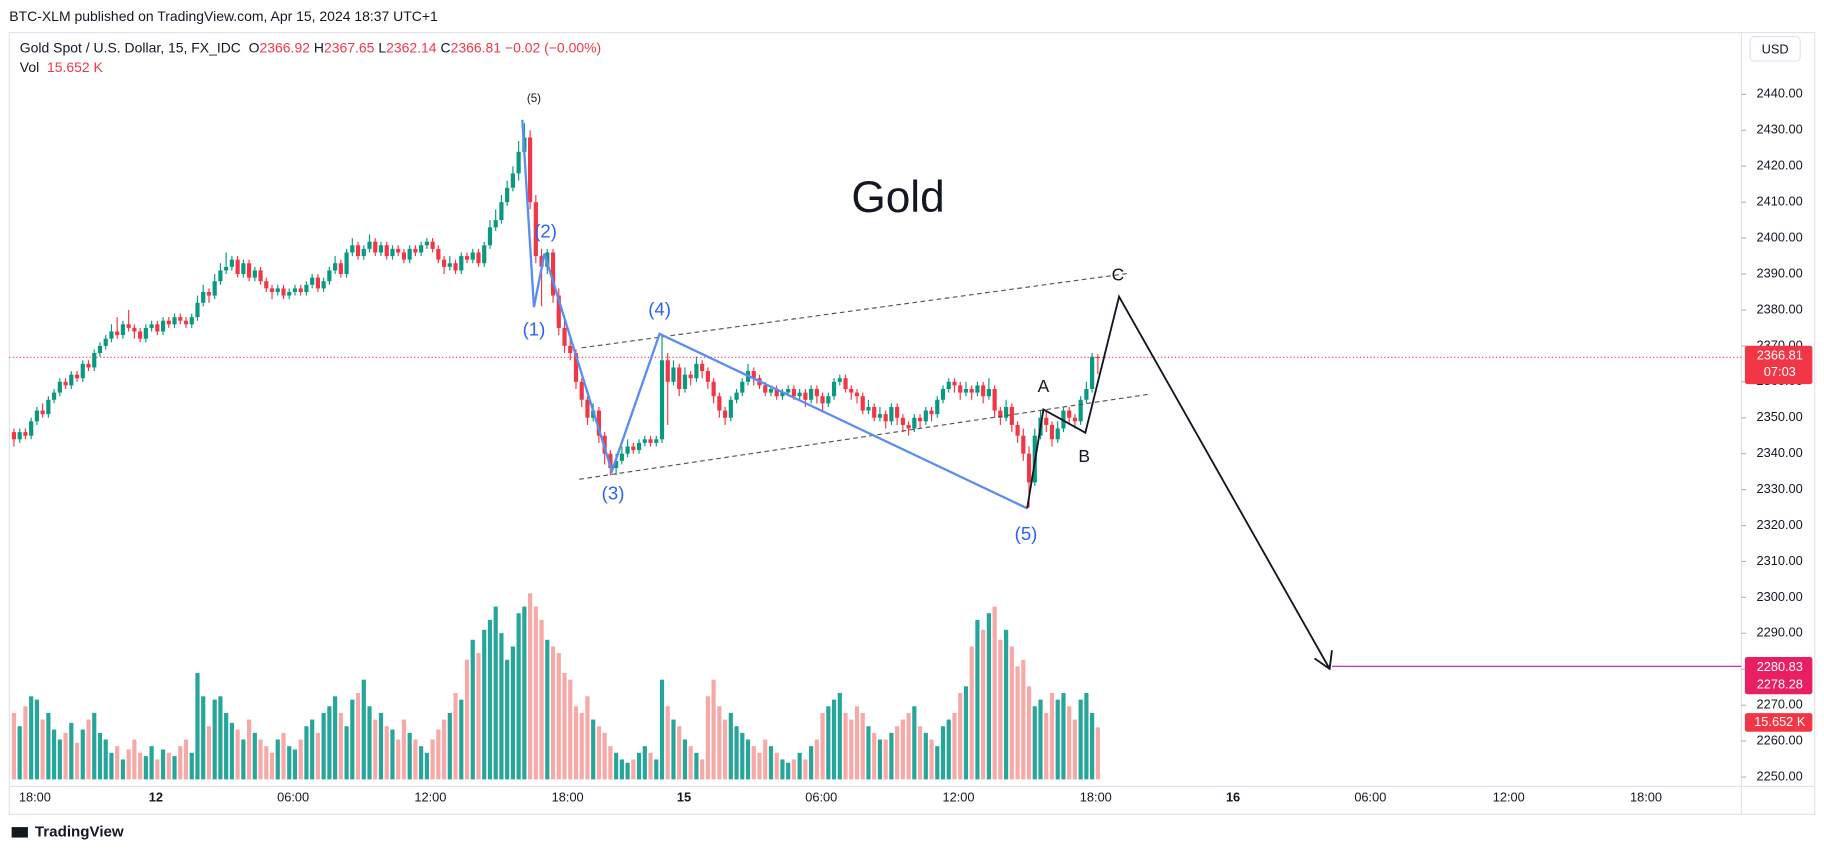 This screenshot has height=852, width=1824. What do you see at coordinates (613, 492) in the screenshot?
I see `wave-label: (3)` at bounding box center [613, 492].